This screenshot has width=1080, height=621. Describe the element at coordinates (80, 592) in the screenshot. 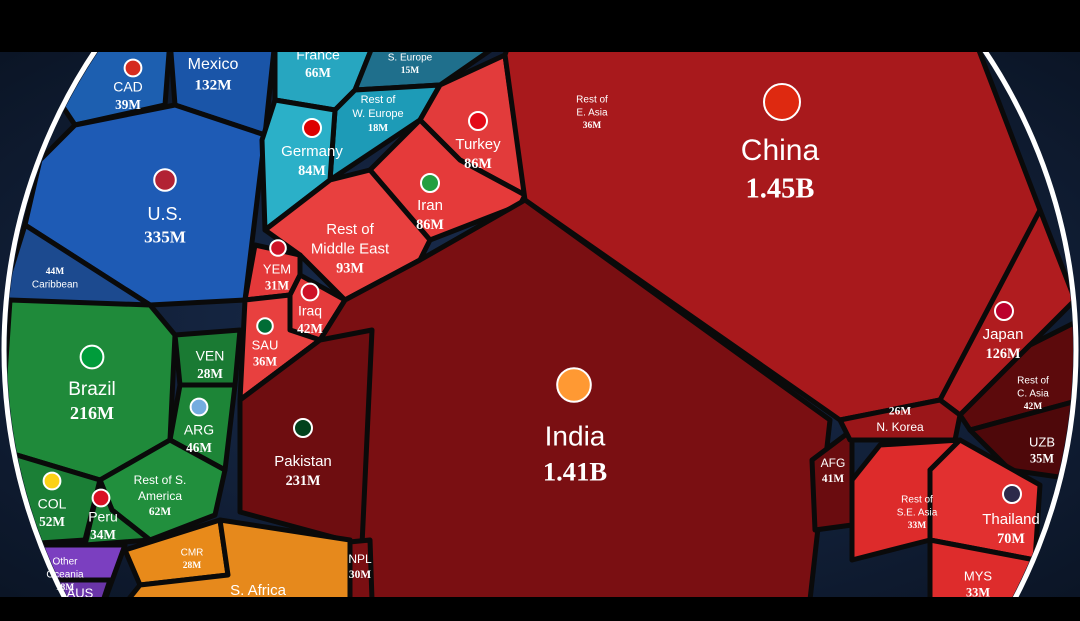

I see `country-label: AUS` at that location.